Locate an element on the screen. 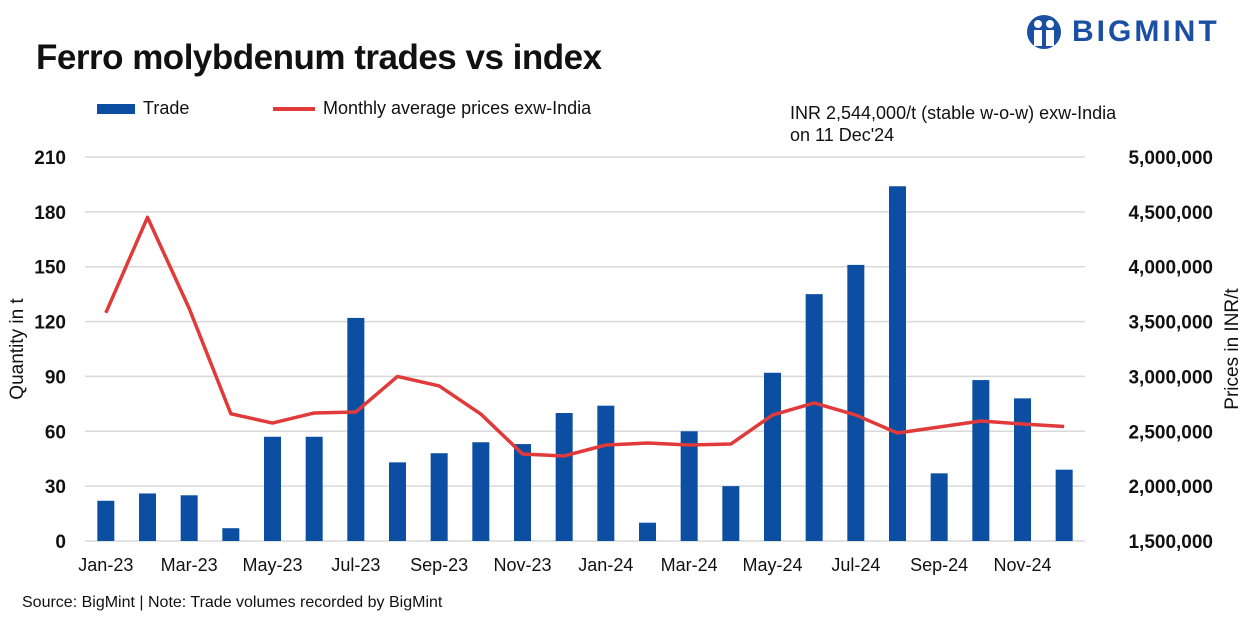 This screenshot has height=624, width=1250. logo-text: BIGMINT is located at coordinates (1146, 31).